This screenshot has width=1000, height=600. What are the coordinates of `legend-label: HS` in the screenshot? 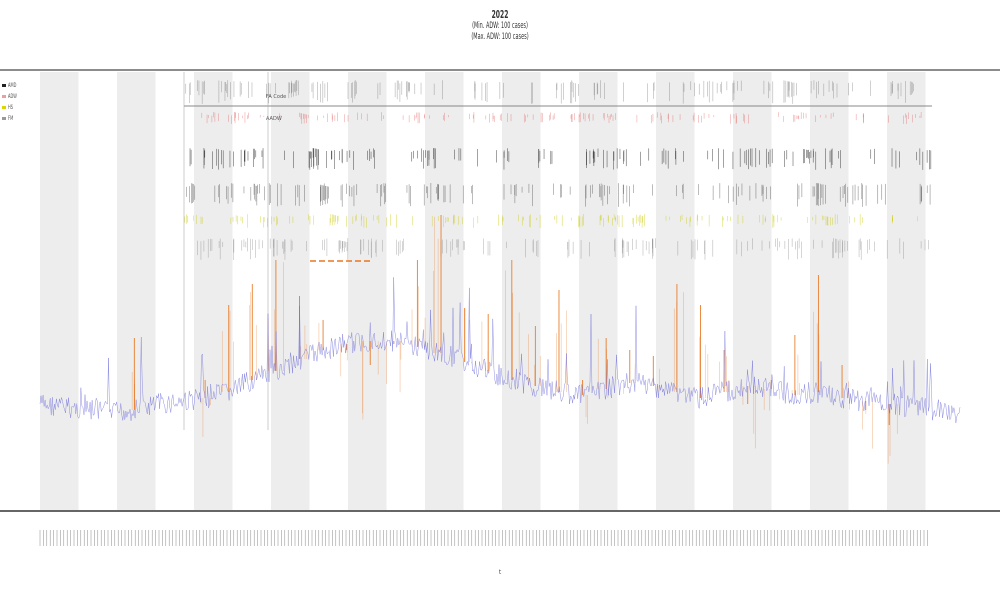 It's located at (10, 107).